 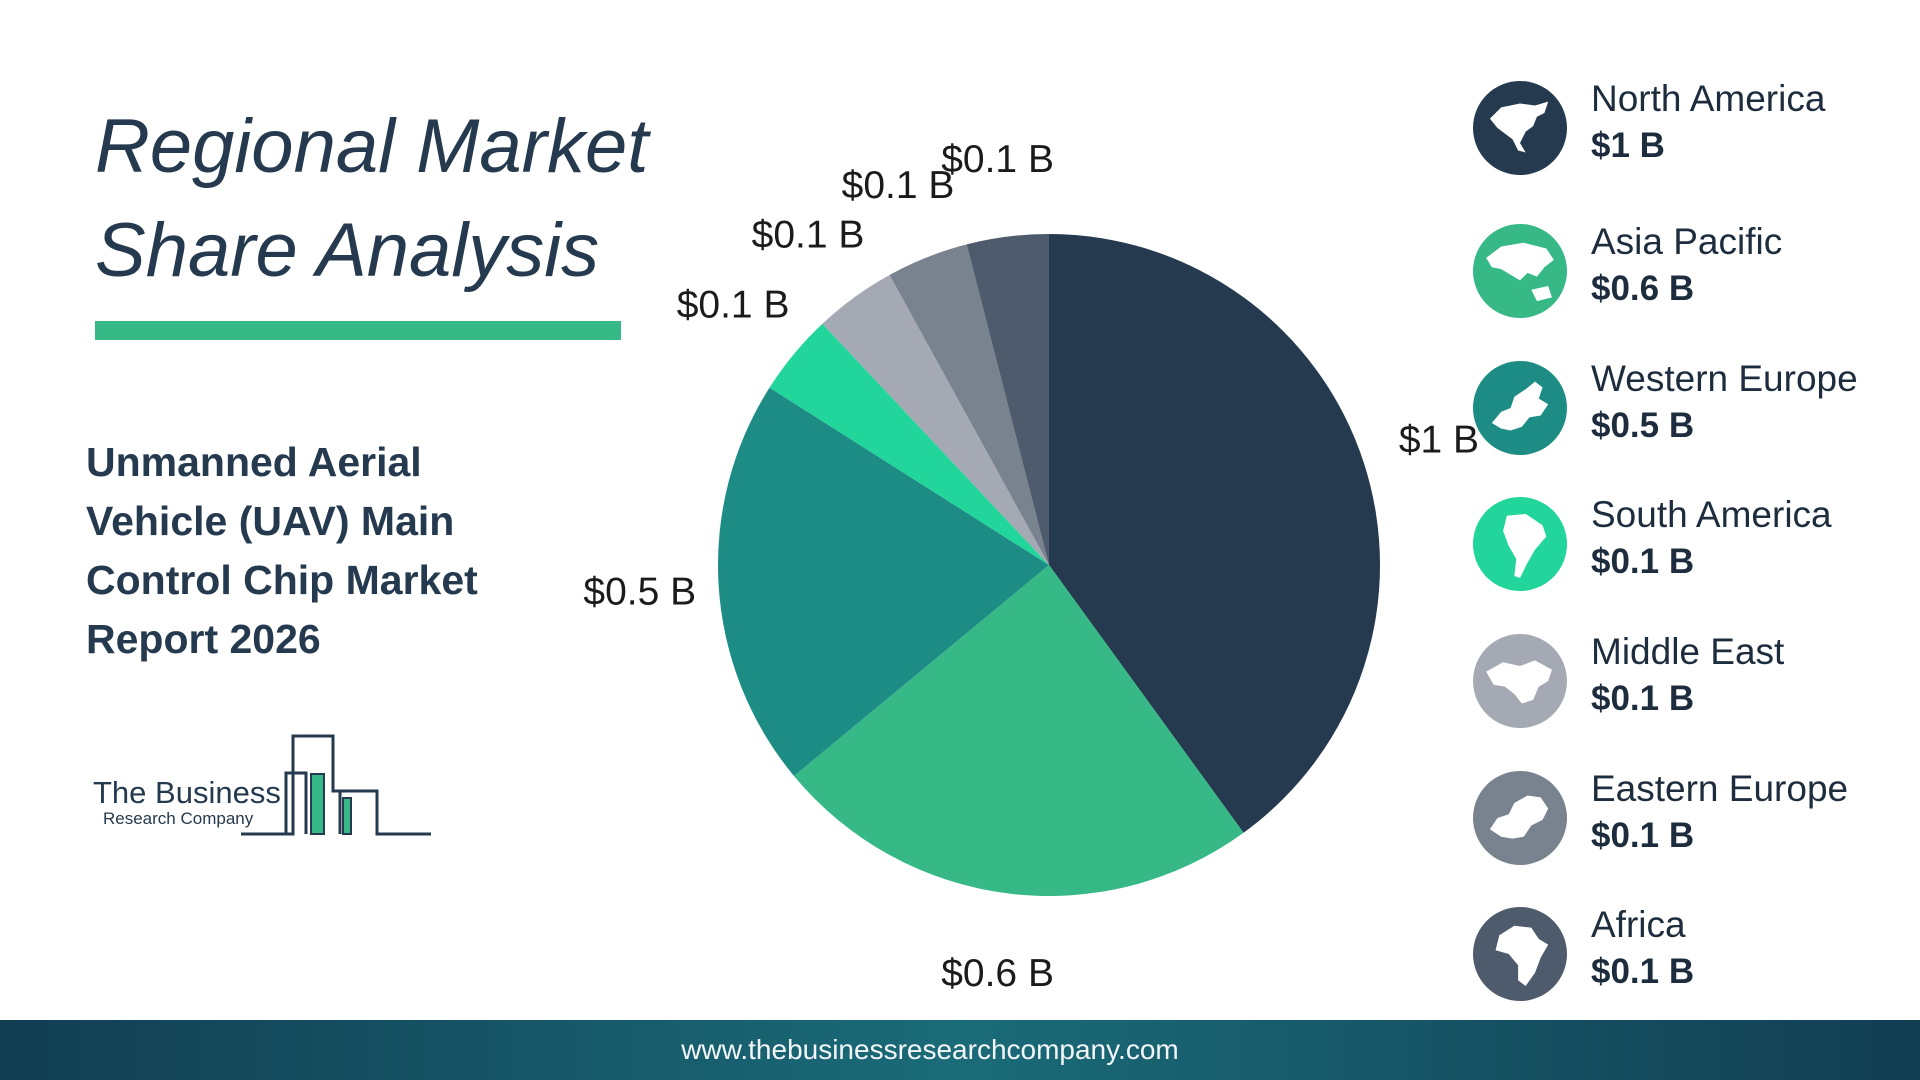 I want to click on pie-label-middle-east: $0.1 B, so click(x=808, y=234).